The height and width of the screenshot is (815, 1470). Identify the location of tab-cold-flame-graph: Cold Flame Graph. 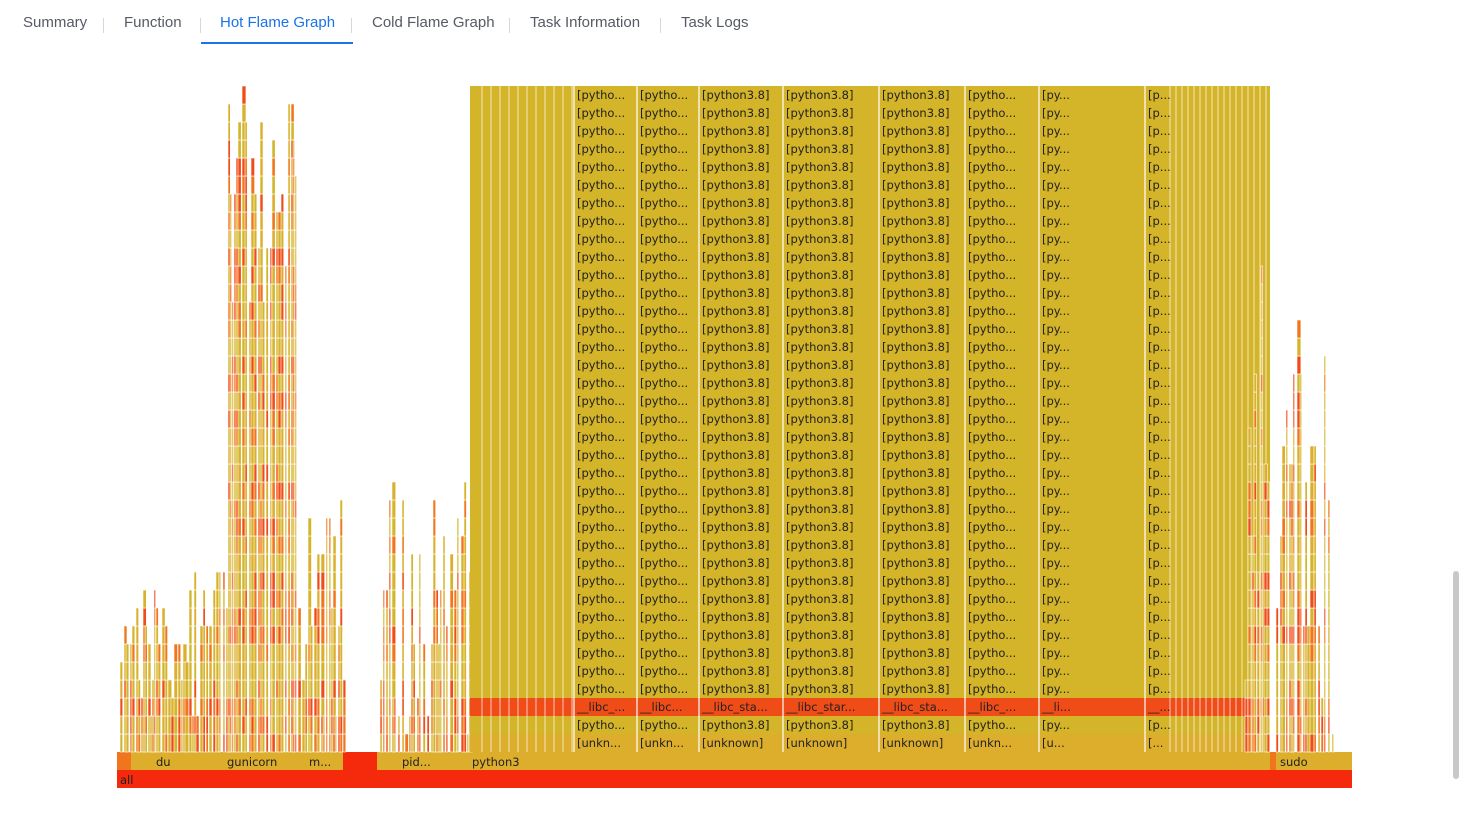
(433, 22).